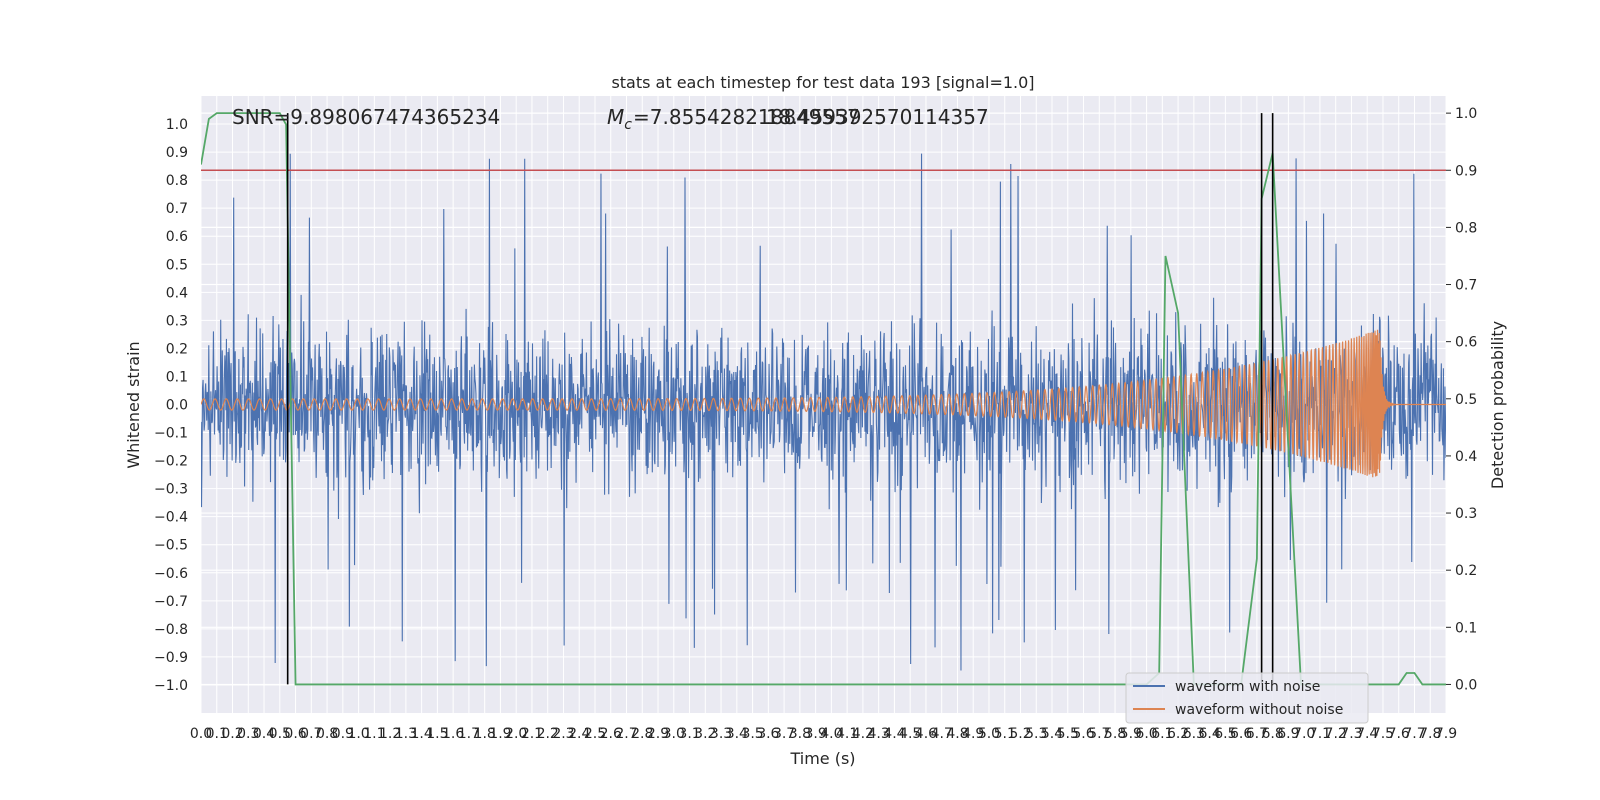  Describe the element at coordinates (1466, 228) in the screenshot. I see `y-tick-label-right: 0.8` at that location.